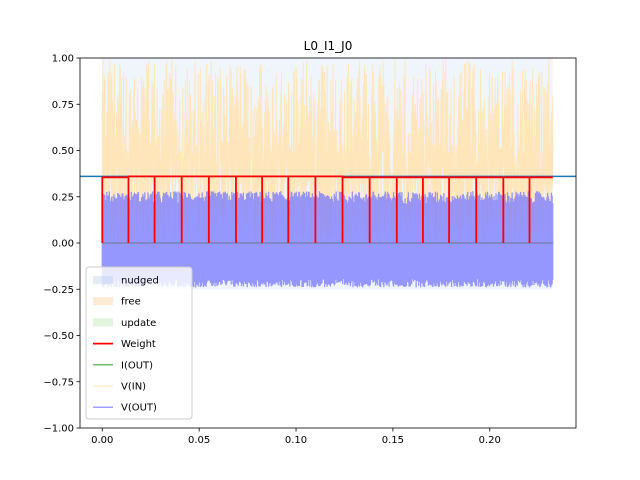 The image size is (640, 480). What do you see at coordinates (328, 46) in the screenshot?
I see `chart-title: L0_I1_J0` at bounding box center [328, 46].